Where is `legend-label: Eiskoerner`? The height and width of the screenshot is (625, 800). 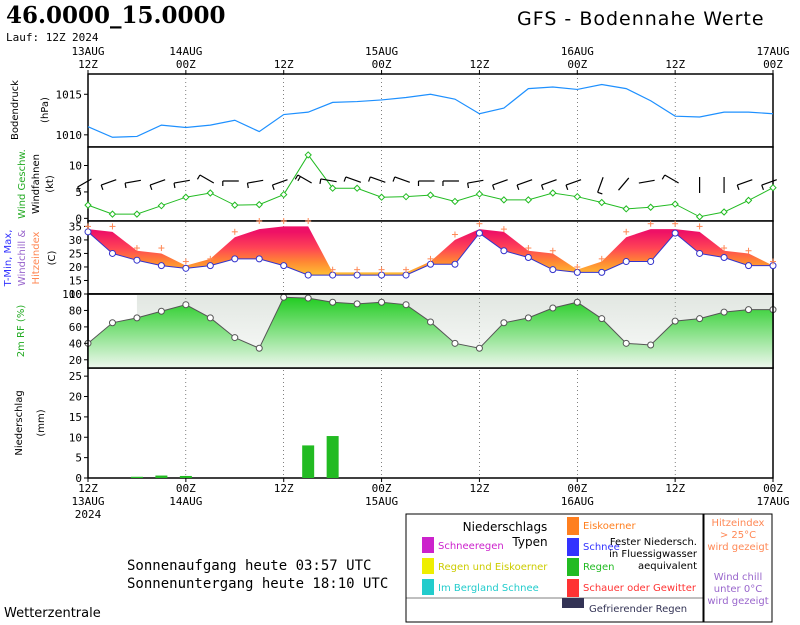 legend-label: Eiskoerner is located at coordinates (609, 526).